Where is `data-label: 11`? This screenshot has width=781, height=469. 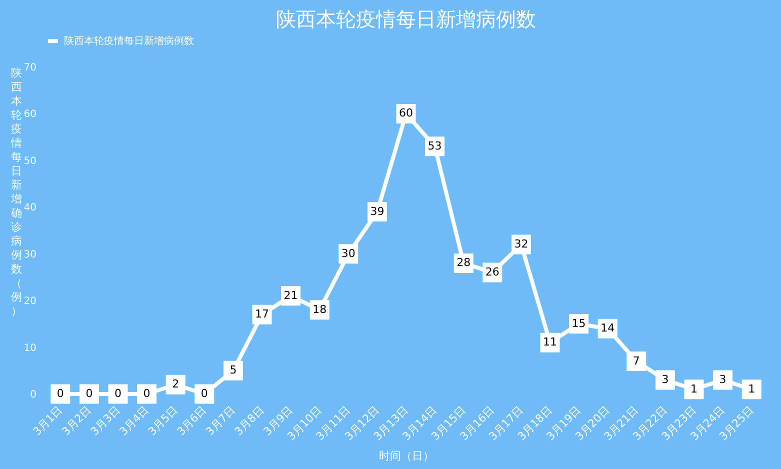 data-label: 11 is located at coordinates (550, 342).